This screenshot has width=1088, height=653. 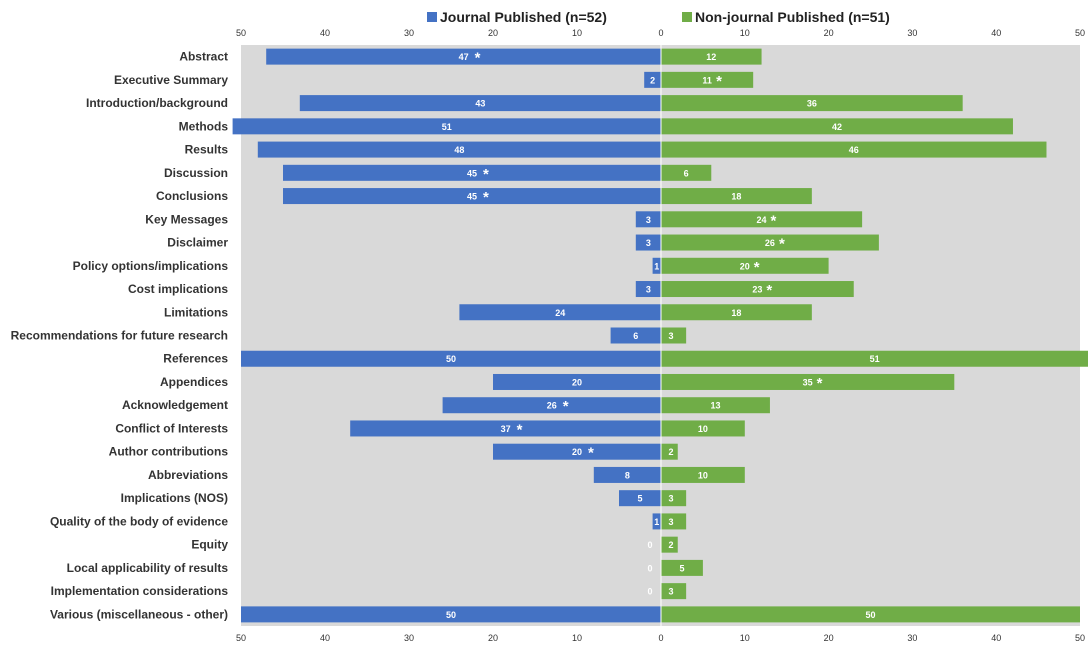 I want to click on category-label: Abbreviations, so click(x=188, y=475).